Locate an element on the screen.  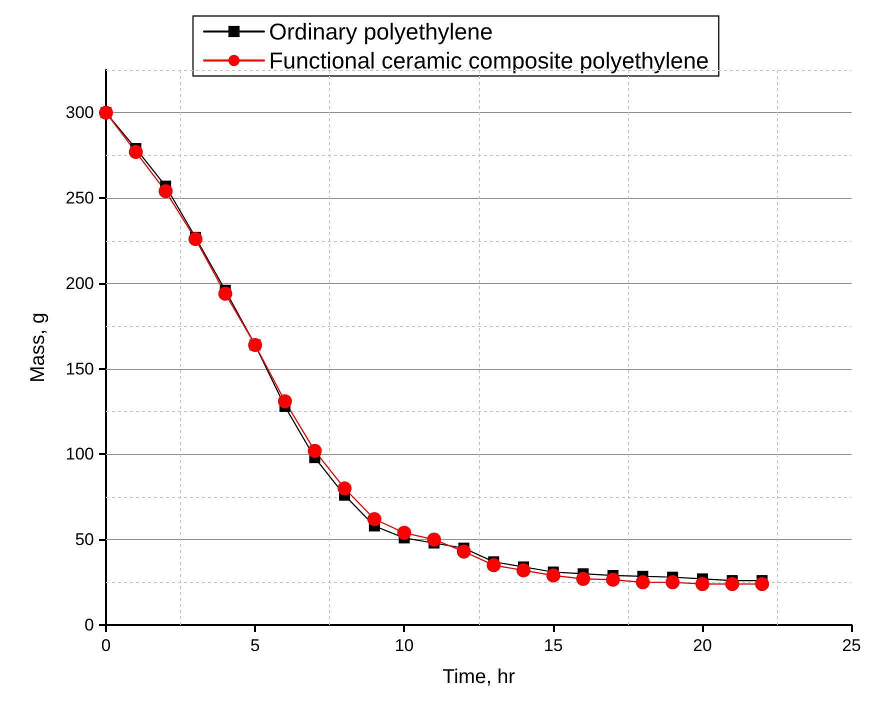
legend-label: Functional ceramic composite polyethylene is located at coordinates (489, 61).